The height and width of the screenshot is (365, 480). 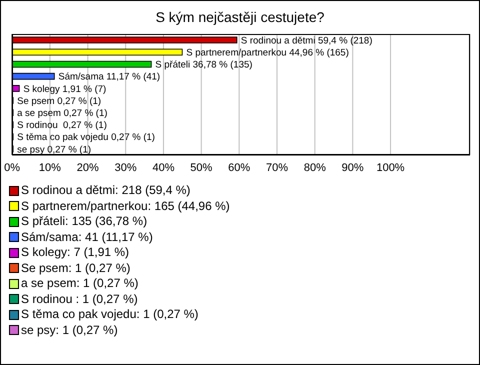 I want to click on text: S těma co pak vojedu: 1 (0,27 %), so click(x=109, y=314).